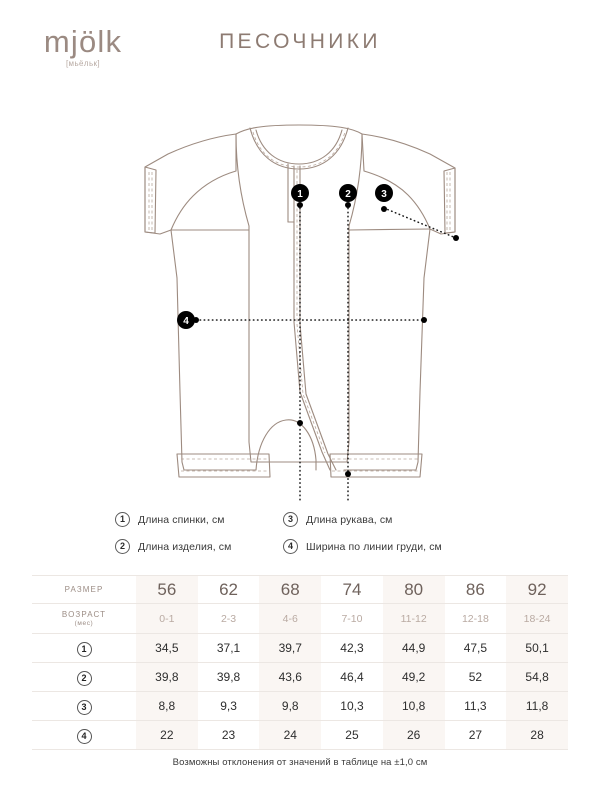 The image size is (600, 800). What do you see at coordinates (413, 677) in the screenshot?
I see `cell-r2-c4: 49,2` at bounding box center [413, 677].